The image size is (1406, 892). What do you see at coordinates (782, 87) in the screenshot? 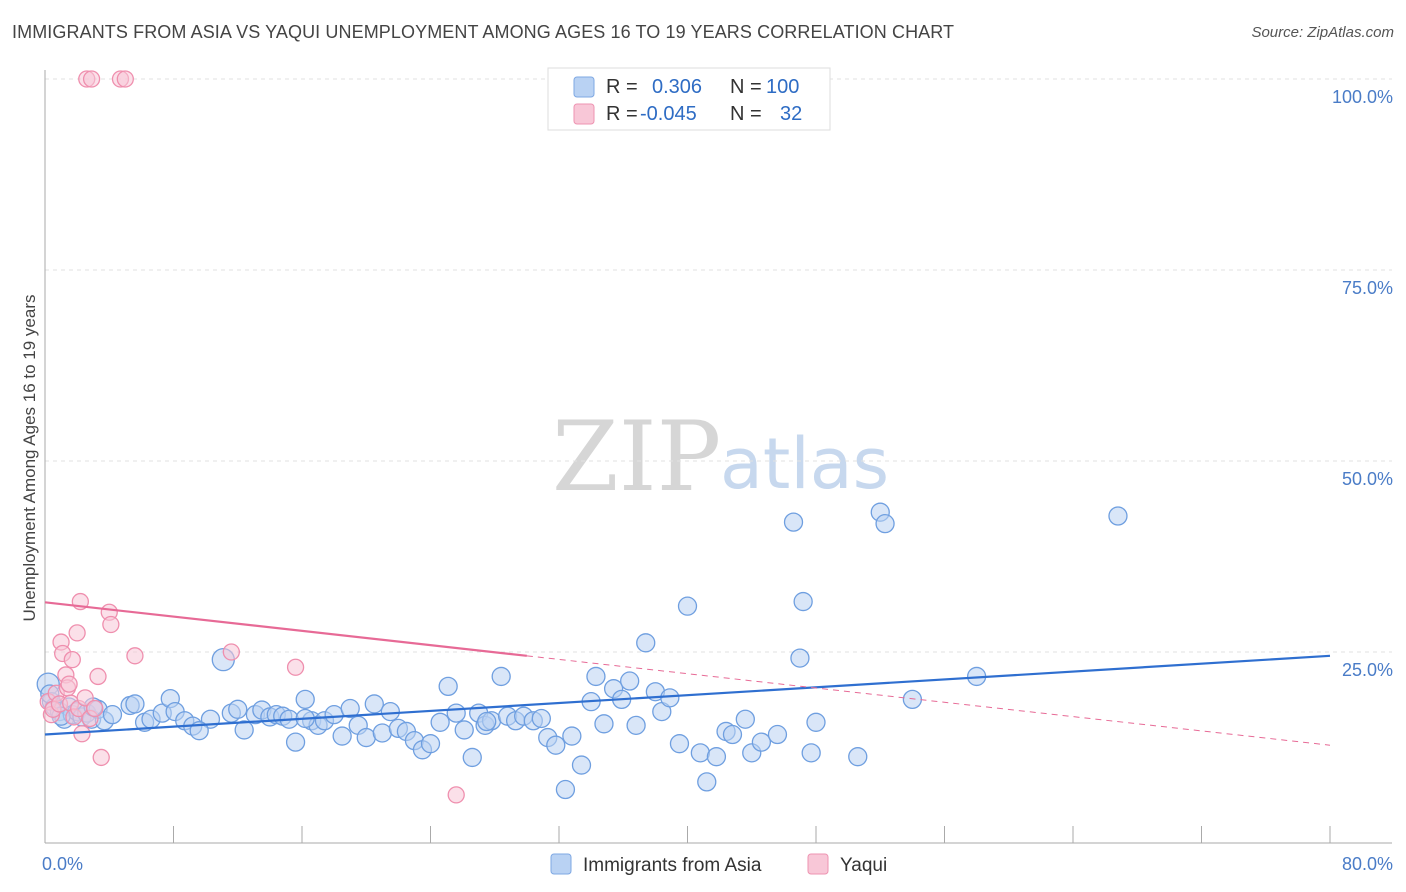
I see `legend-n-value-asia: 100` at bounding box center [782, 87].